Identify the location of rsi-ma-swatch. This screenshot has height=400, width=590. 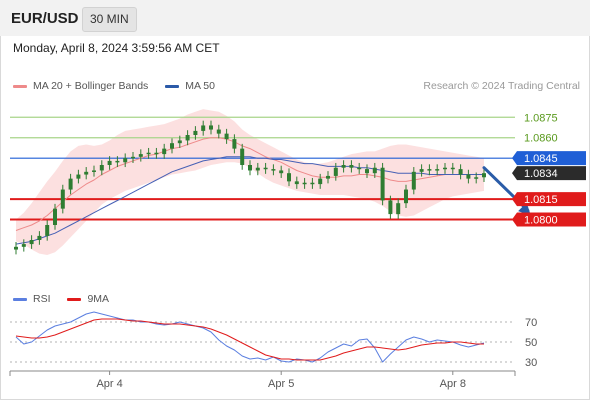
(74, 299).